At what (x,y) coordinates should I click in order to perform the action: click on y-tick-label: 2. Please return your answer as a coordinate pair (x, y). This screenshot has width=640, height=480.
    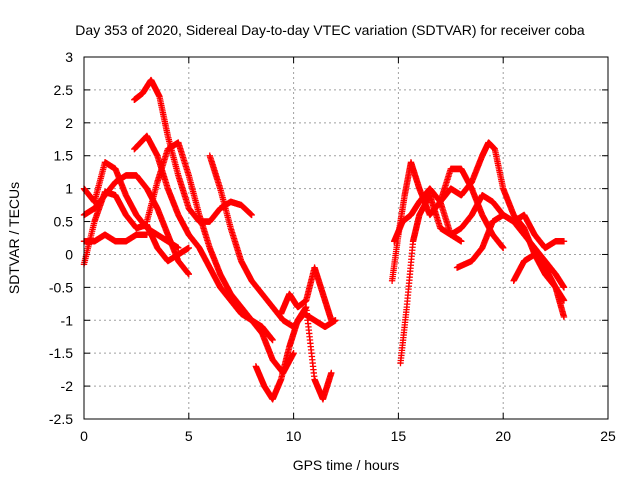
    Looking at the image, I should click on (69, 123).